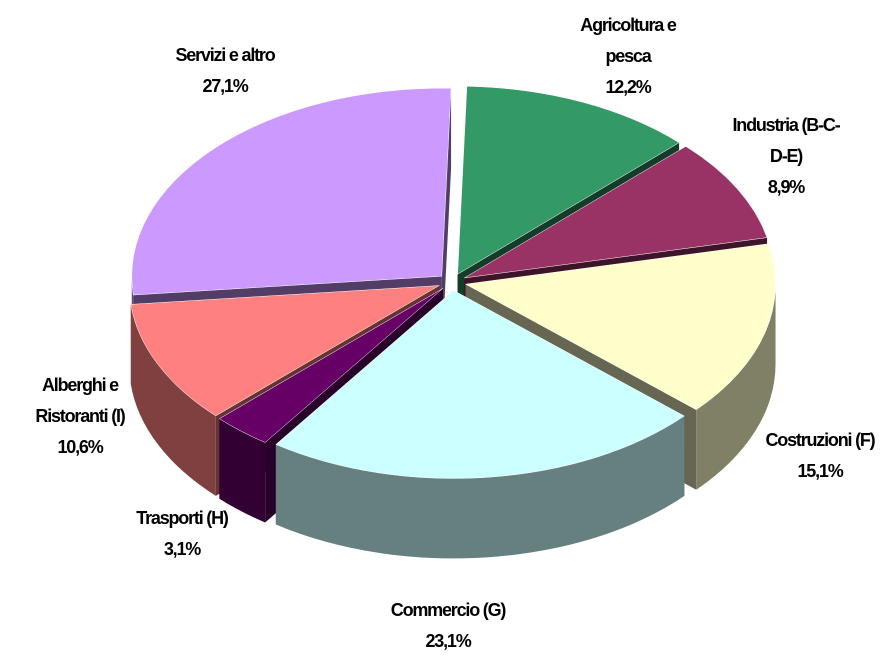  Describe the element at coordinates (786, 187) in the screenshot. I see `value-label: 8,9%` at that location.